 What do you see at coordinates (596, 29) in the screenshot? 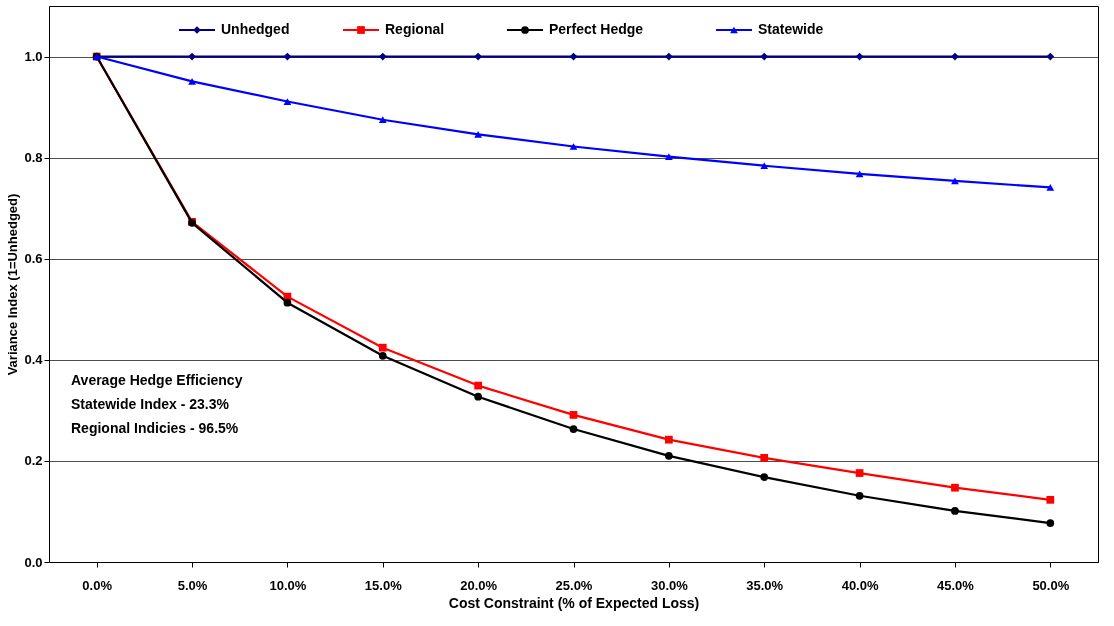
I see `legend-label: Perfect Hedge` at bounding box center [596, 29].